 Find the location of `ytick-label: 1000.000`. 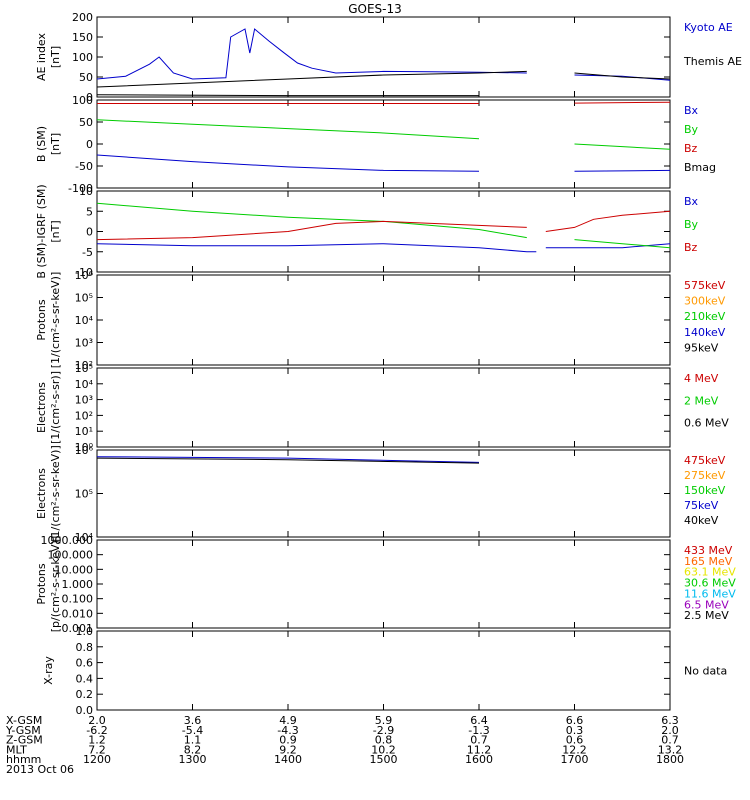

ytick-label: 1000.000 is located at coordinates (67, 540).